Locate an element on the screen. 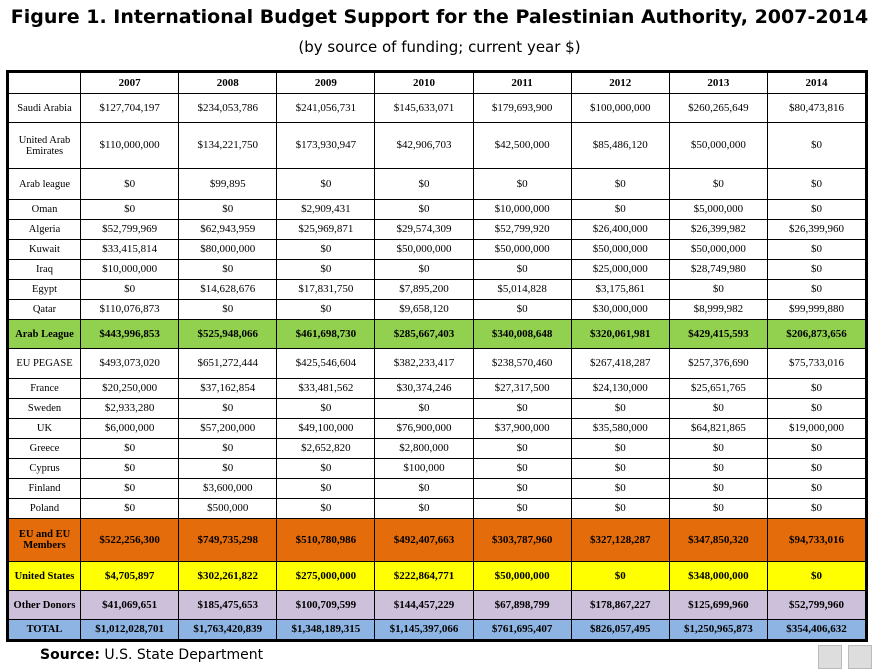 This screenshot has height=672, width=879. value-cell: $525,948,066 is located at coordinates (228, 334).